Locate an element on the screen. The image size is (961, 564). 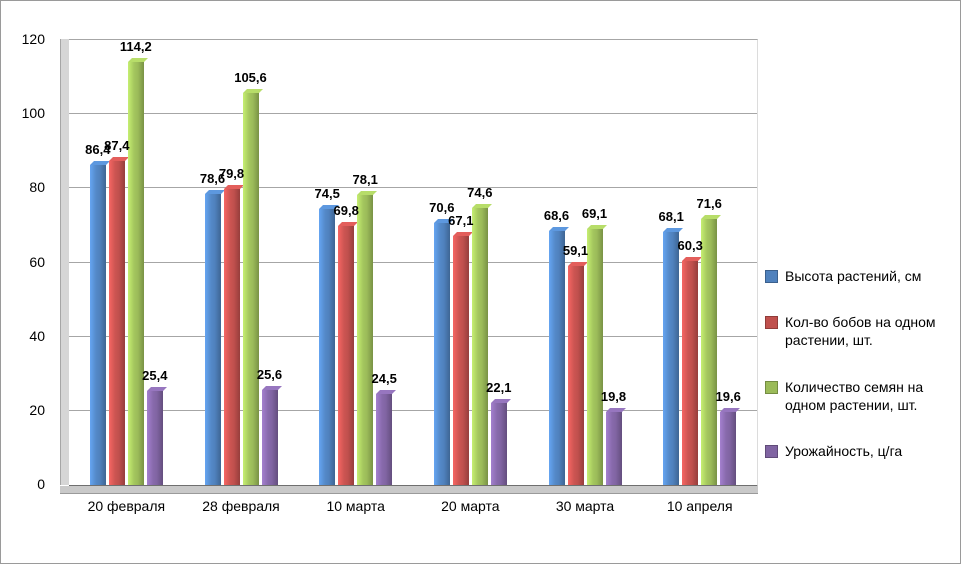
bar-value-label: 19,8 is located at coordinates (613, 396).